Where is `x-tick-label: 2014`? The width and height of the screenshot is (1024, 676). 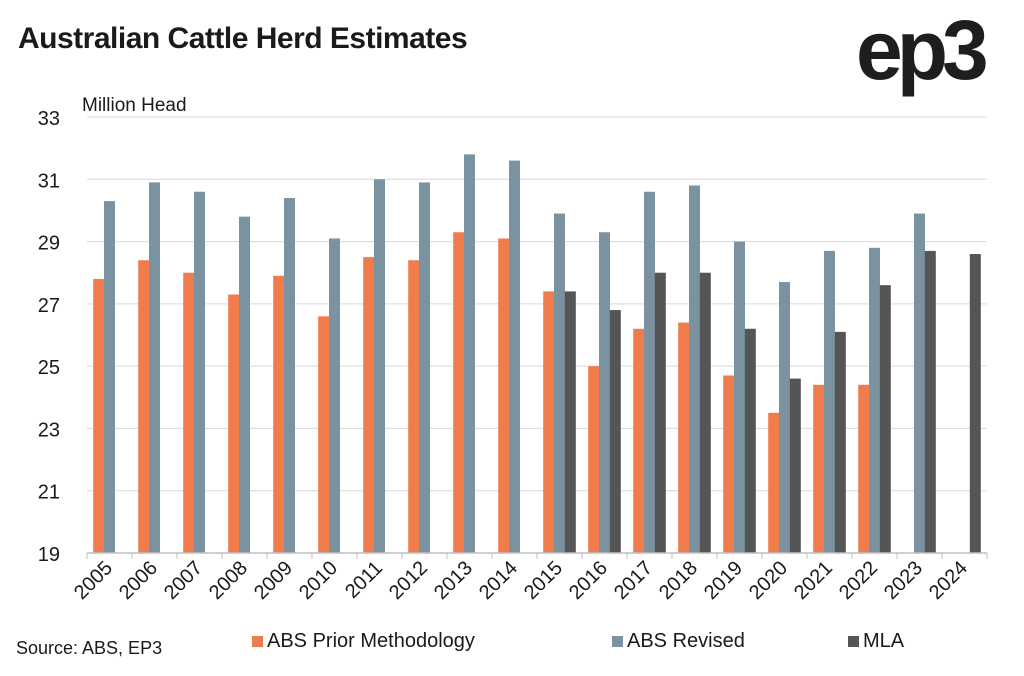
x-tick-label: 2014 is located at coordinates (498, 580).